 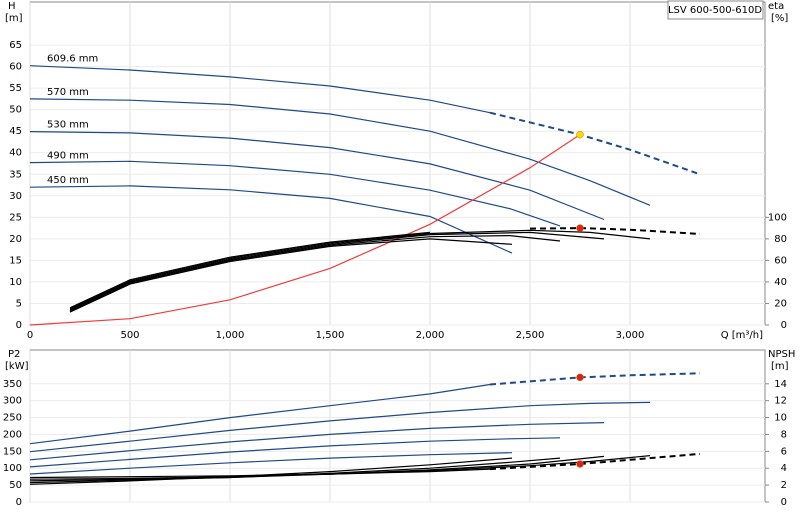 I want to click on curve-label: 570 mm, so click(x=68, y=92).